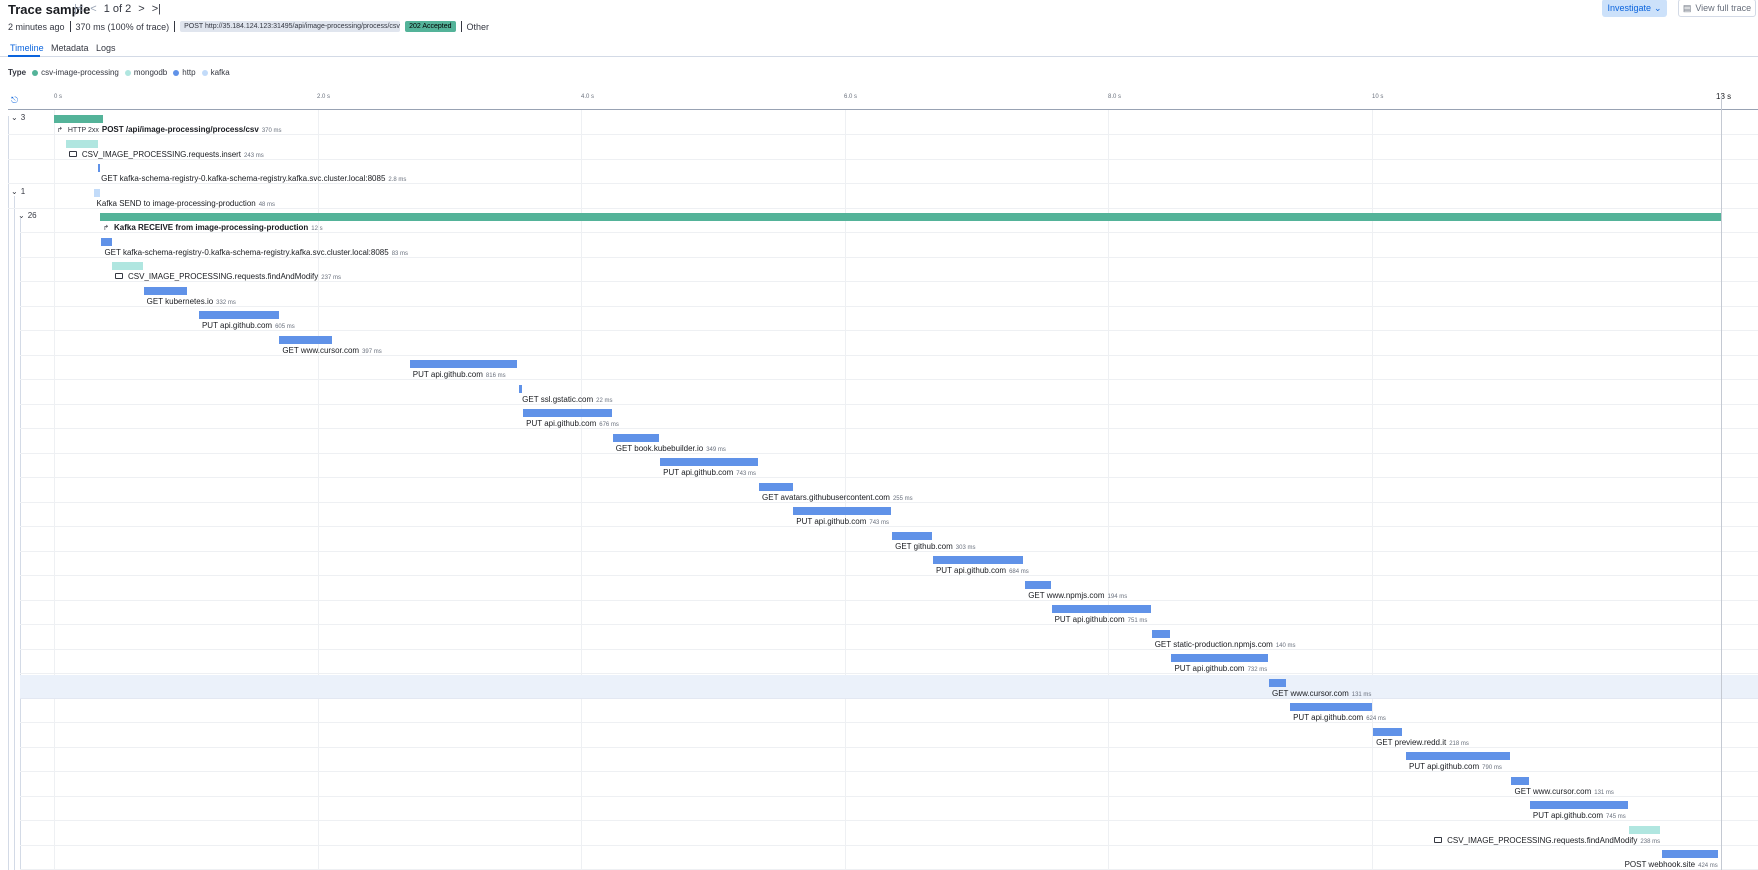  Describe the element at coordinates (459, 374) in the screenshot. I see `span-label: PUT api.github.com 816 ms` at that location.